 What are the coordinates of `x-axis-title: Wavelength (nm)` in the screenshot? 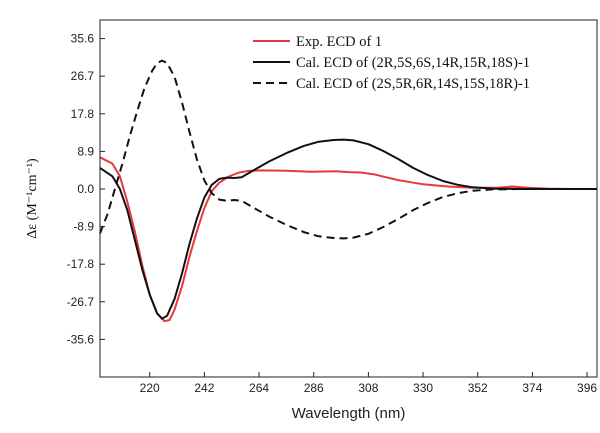 It's located at (349, 413).